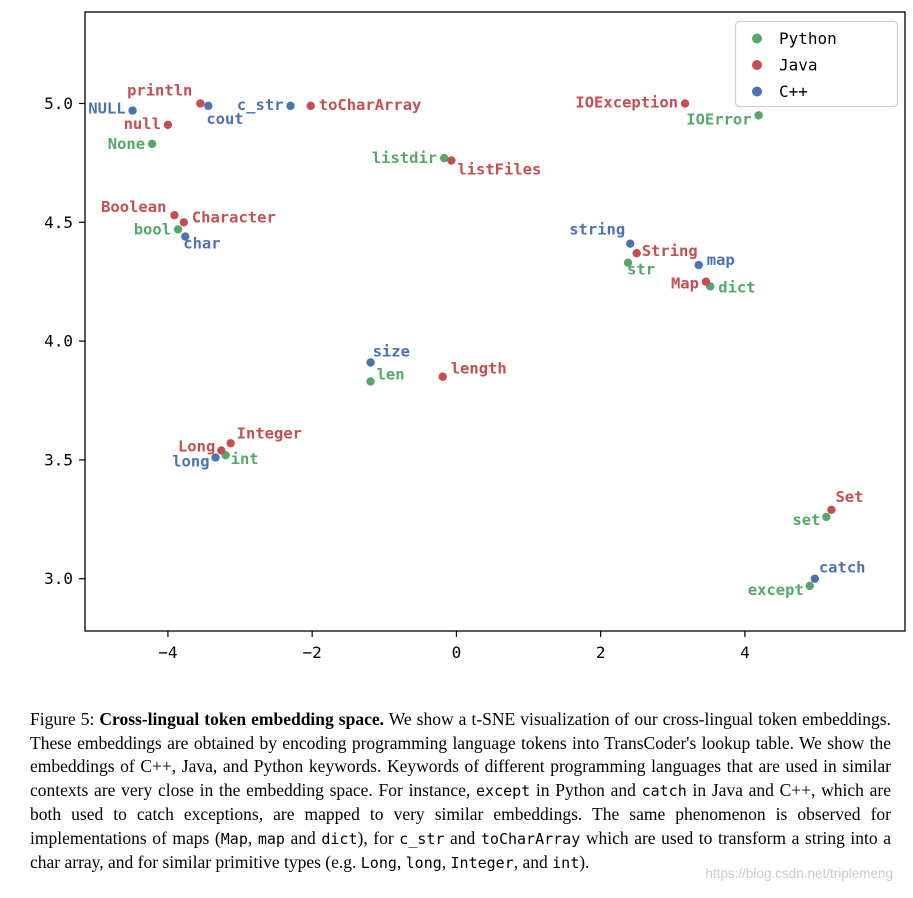 The height and width of the screenshot is (898, 913). Describe the element at coordinates (798, 65) in the screenshot. I see `legend-label-Java: Java` at that location.